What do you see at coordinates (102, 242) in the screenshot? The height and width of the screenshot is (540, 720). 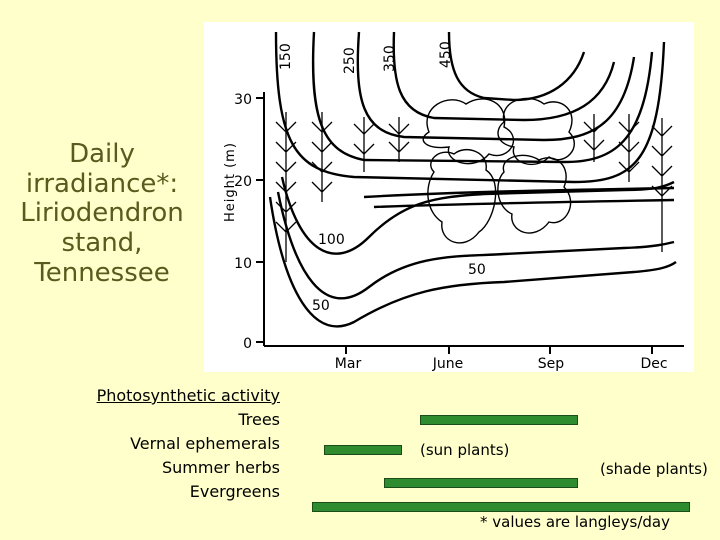 I see `title-line: stand,` at bounding box center [102, 242].